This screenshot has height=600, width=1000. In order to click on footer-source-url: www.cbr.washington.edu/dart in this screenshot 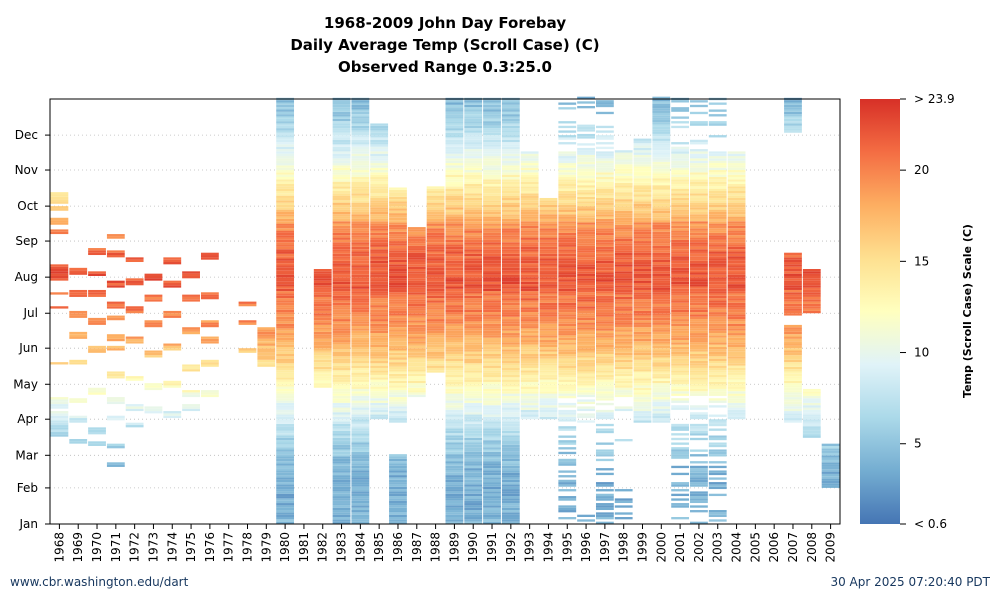, I will do `click(99, 582)`.